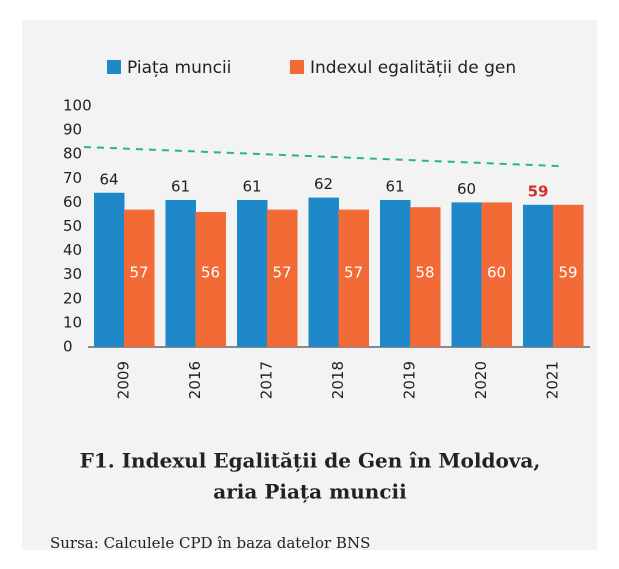  Describe the element at coordinates (553, 380) in the screenshot. I see `x-tick-label: 2021` at that location.